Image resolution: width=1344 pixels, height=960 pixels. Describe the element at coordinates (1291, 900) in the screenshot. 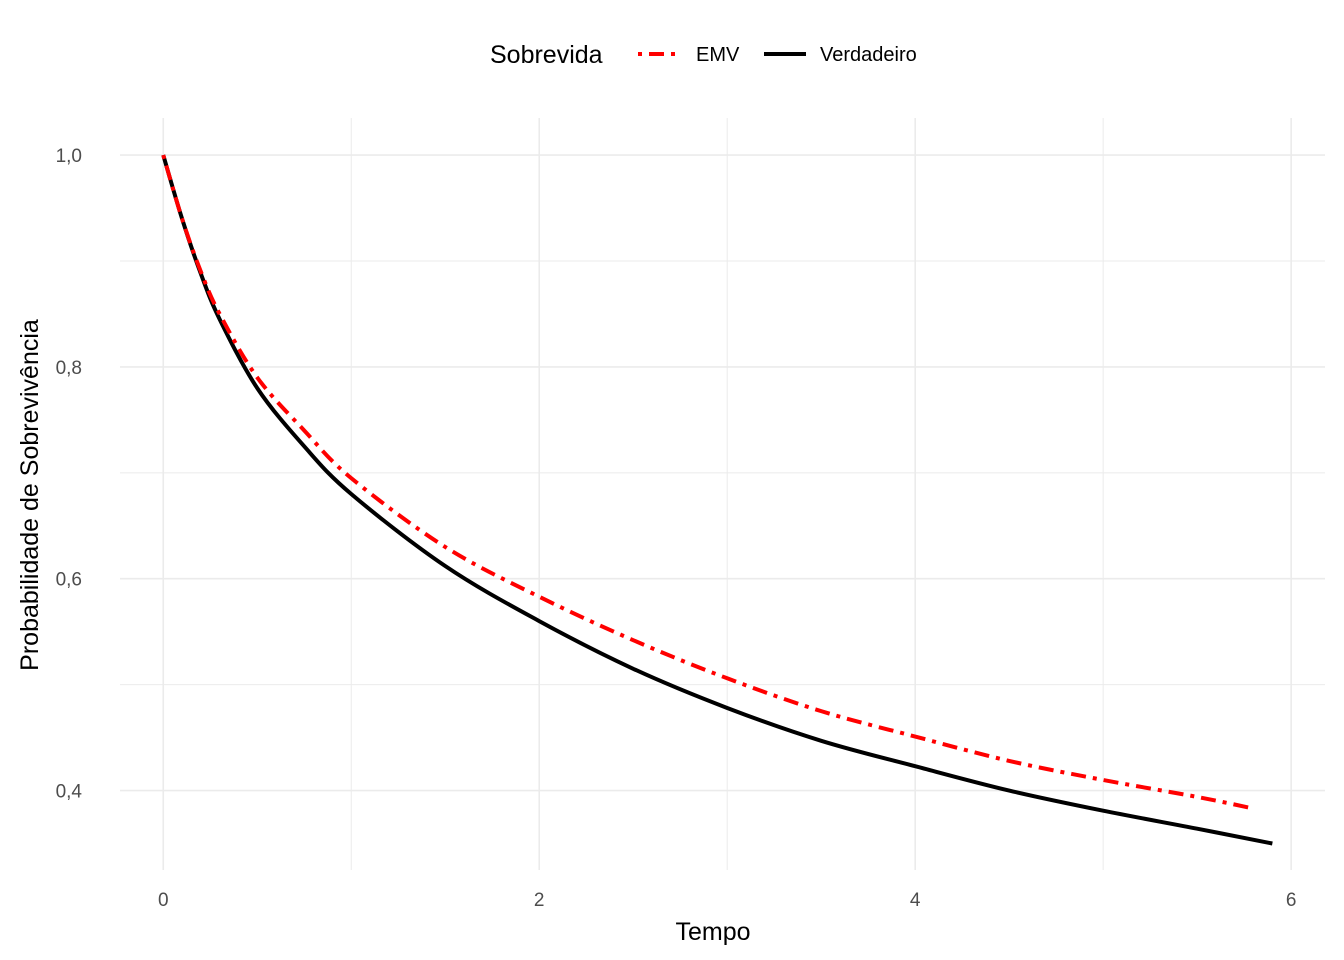

I see `x-tick-label: 6` at that location.